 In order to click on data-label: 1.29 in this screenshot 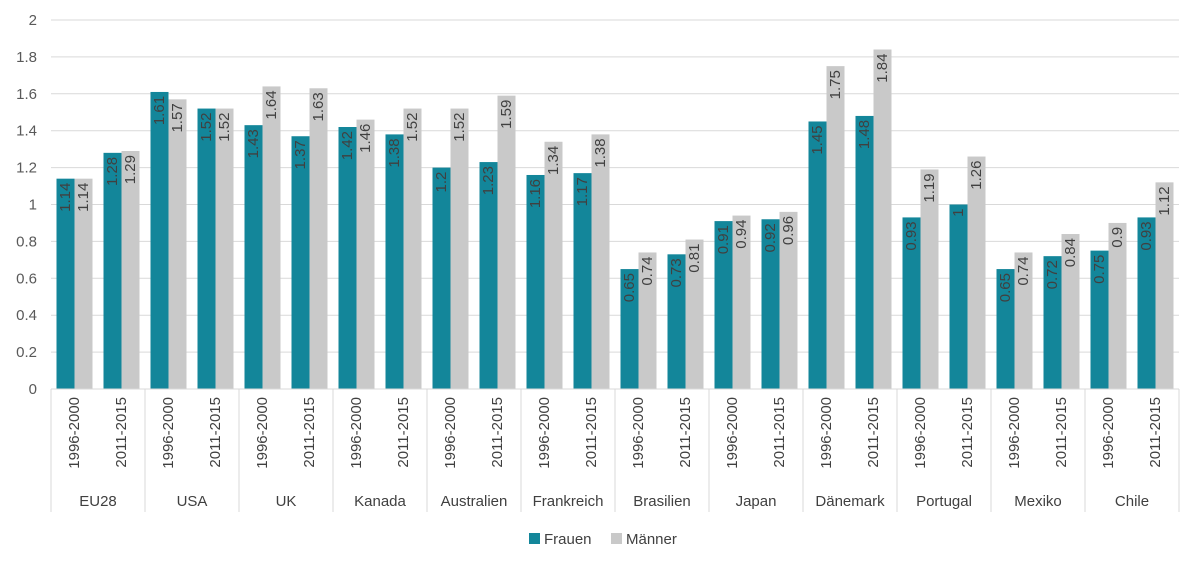, I will do `click(130, 169)`.